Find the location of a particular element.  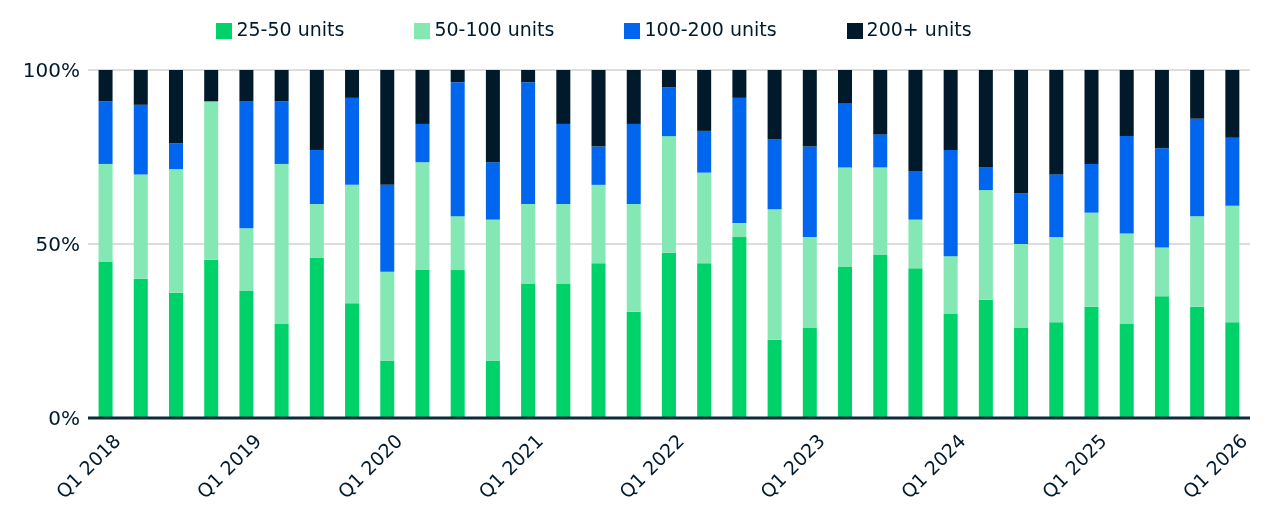

legend-label: 50-100 units is located at coordinates (494, 29).